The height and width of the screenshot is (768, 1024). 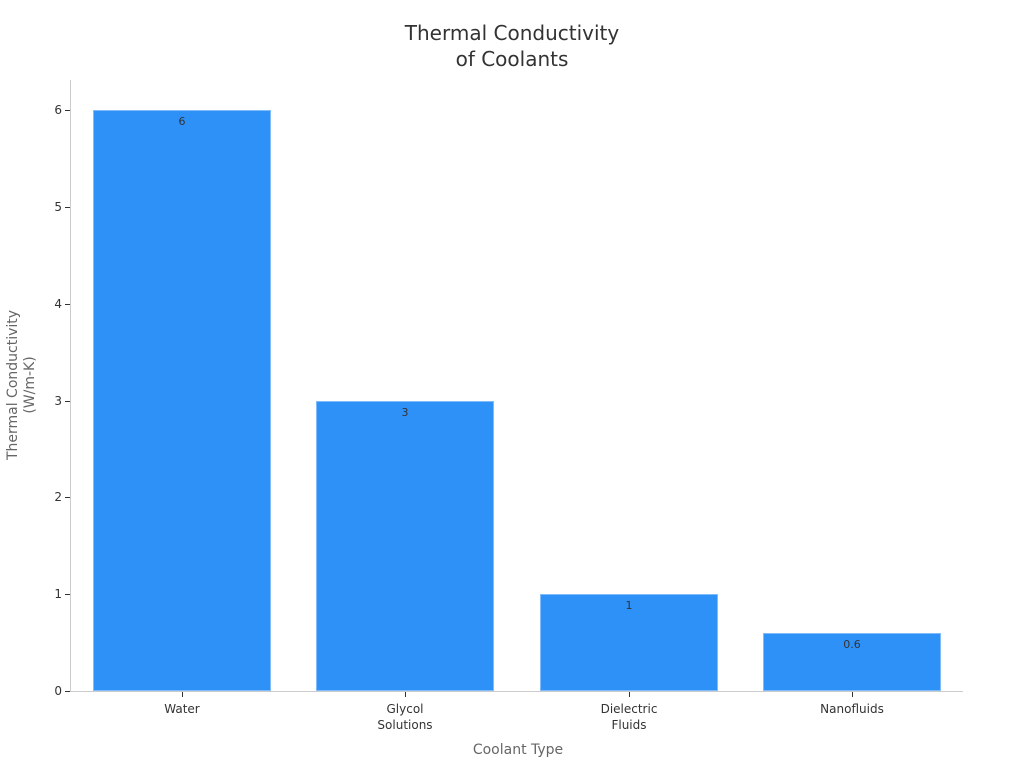 I want to click on y-tick-label: 2, so click(x=58, y=497).